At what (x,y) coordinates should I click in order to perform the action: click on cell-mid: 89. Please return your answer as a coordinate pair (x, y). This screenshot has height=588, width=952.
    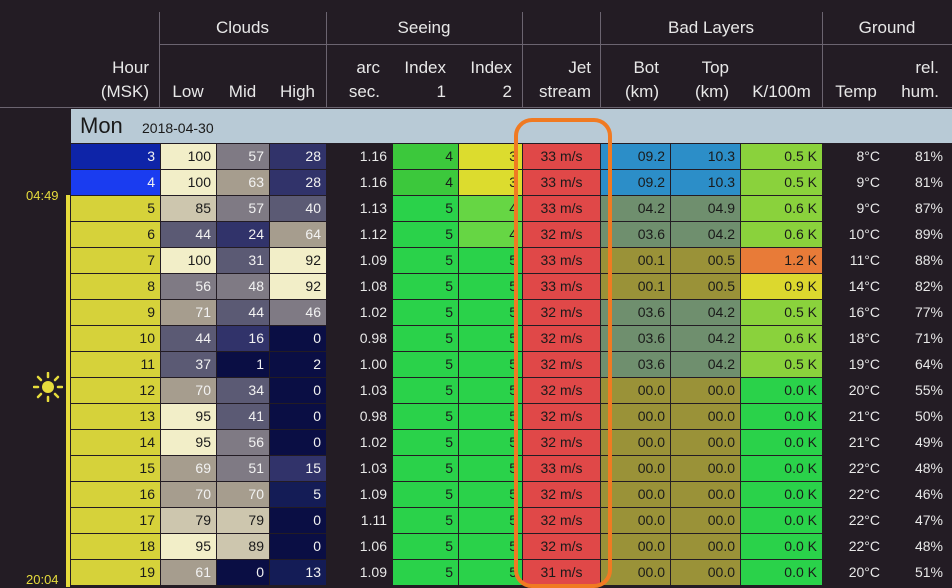
    Looking at the image, I should click on (243, 546).